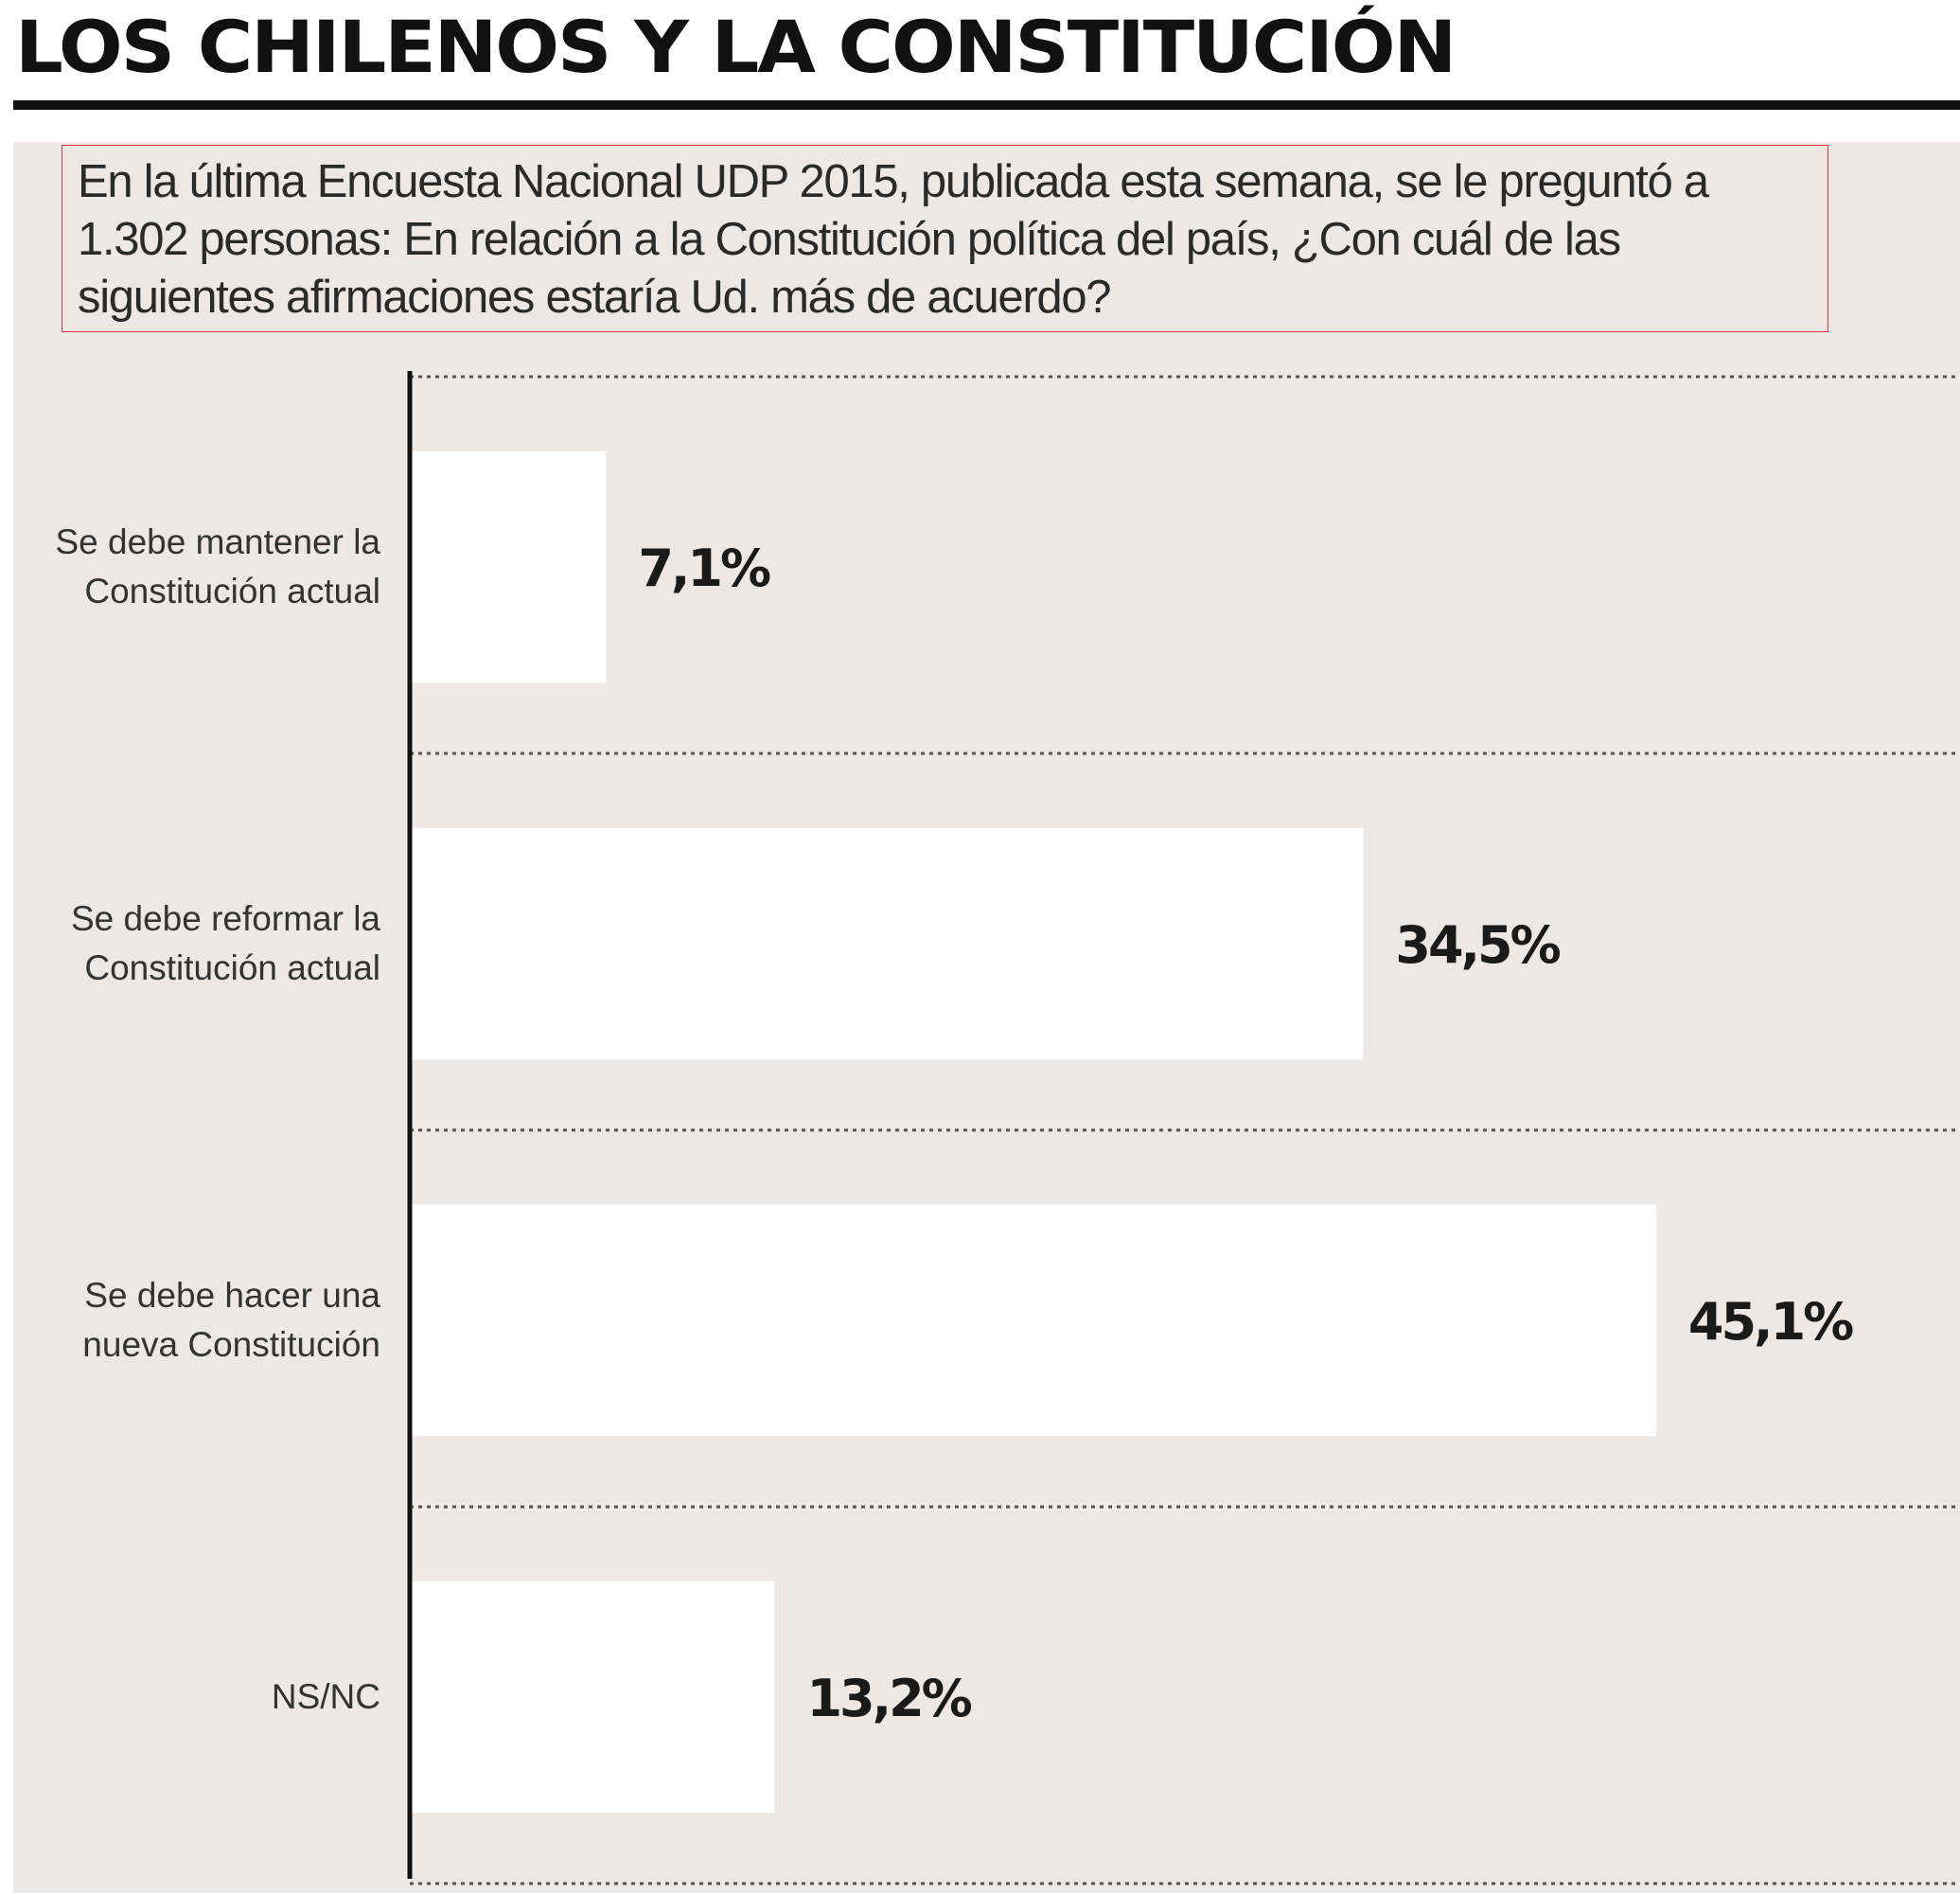 The height and width of the screenshot is (1893, 1960). Describe the element at coordinates (704, 569) in the screenshot. I see `value-label: 7,1%` at that location.